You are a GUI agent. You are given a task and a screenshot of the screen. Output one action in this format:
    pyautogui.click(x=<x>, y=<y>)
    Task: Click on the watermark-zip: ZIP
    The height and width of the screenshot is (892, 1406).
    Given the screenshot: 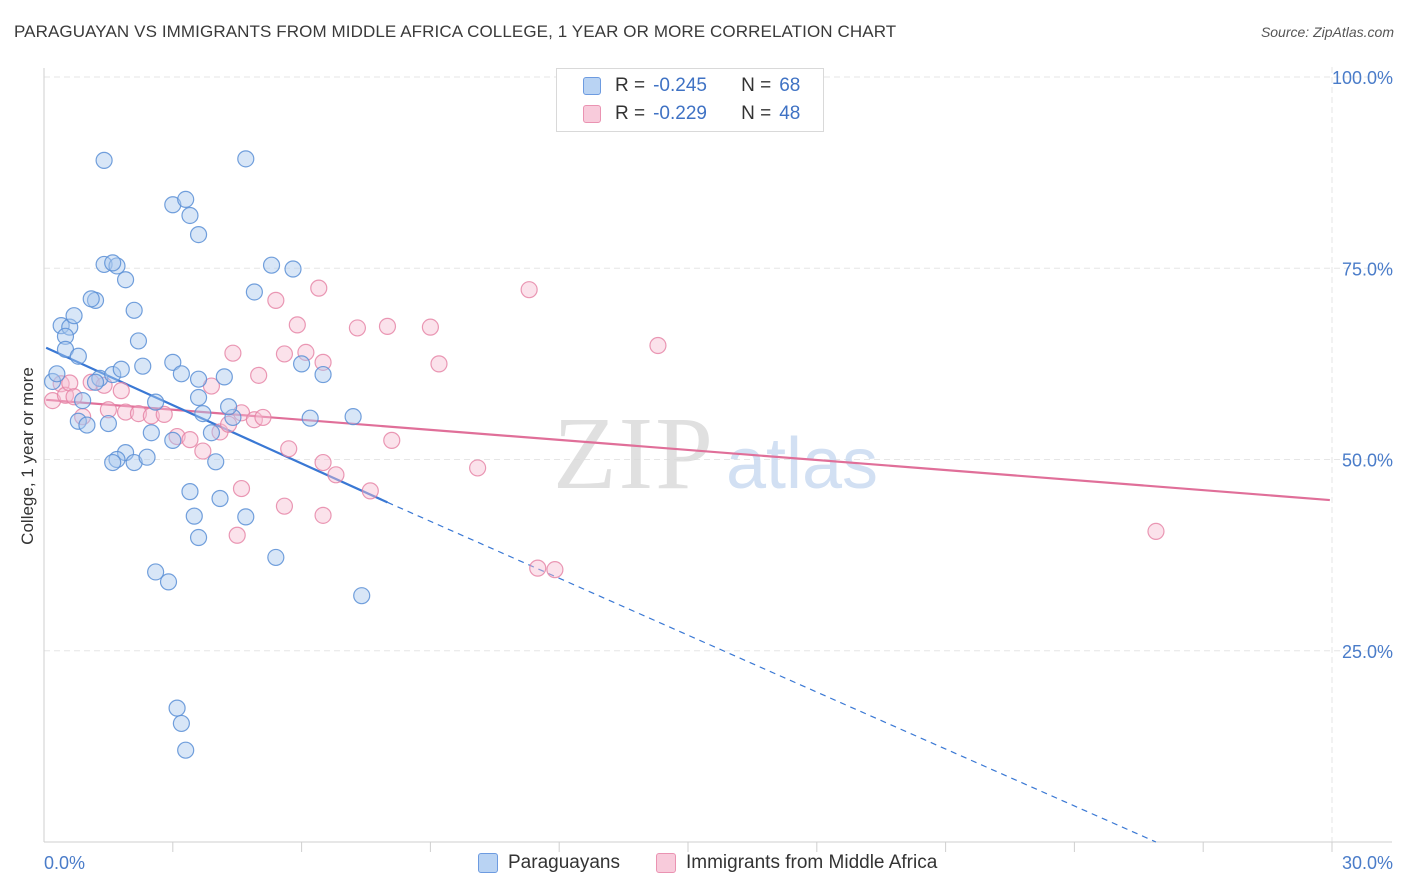 What is the action you would take?
    pyautogui.click(x=634, y=453)
    